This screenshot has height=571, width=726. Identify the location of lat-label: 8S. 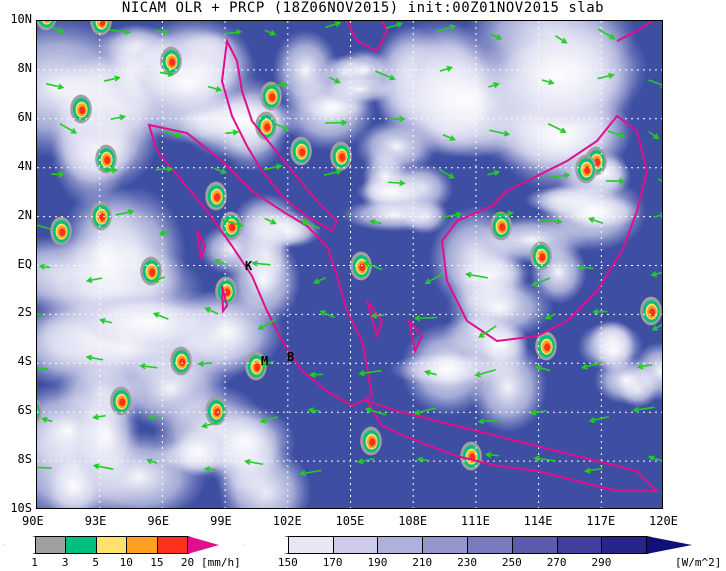
(24, 459).